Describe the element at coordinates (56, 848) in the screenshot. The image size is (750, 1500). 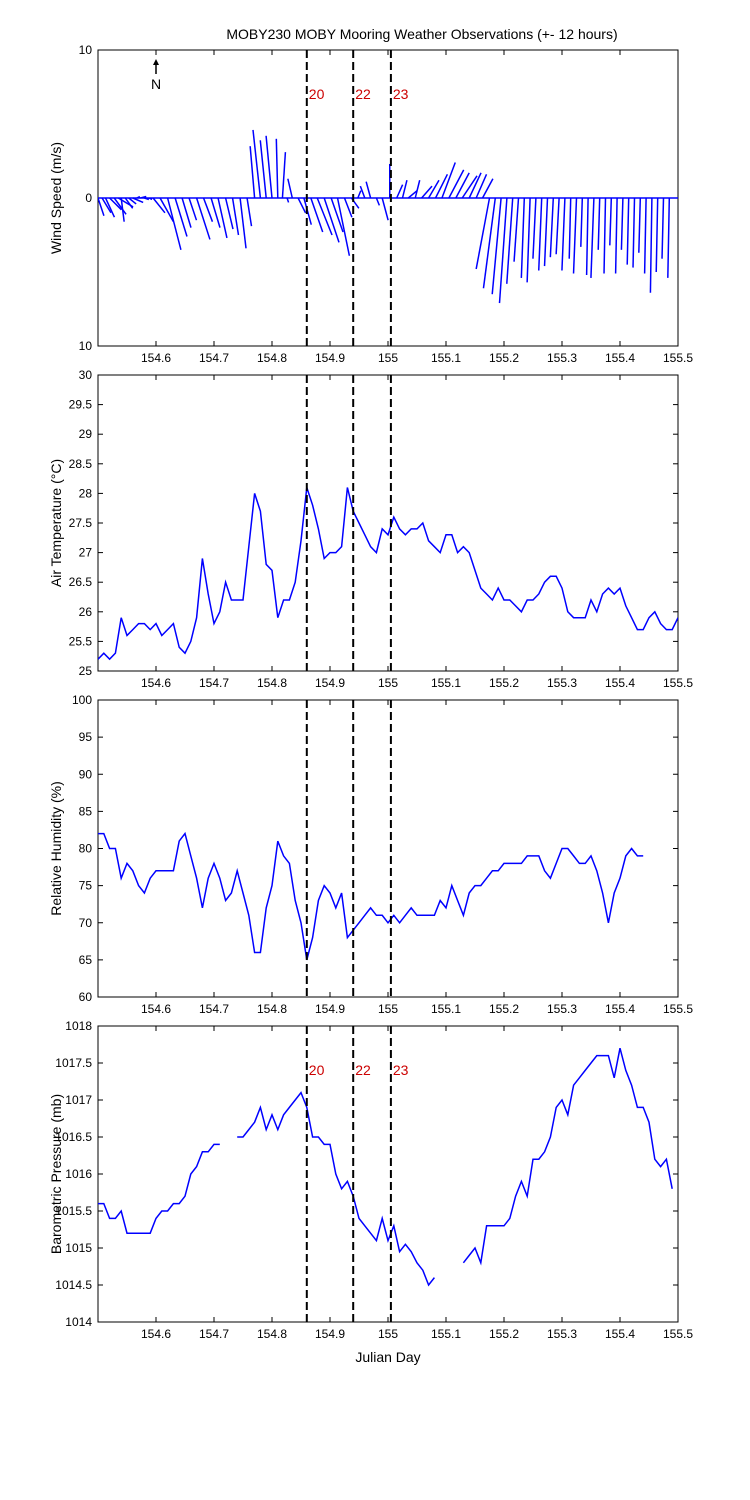
I see `y-axis-label: Relative Humidity (%)` at that location.